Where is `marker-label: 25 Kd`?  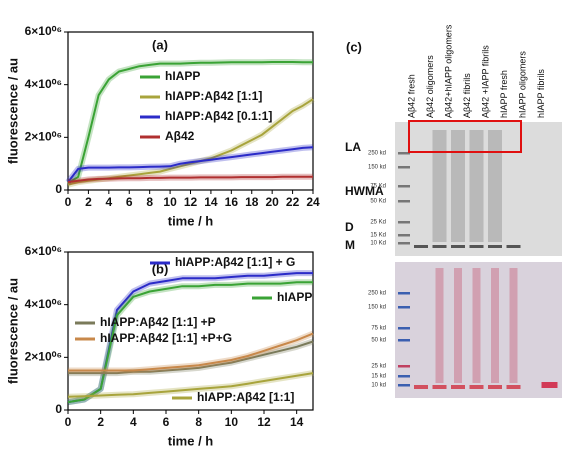 marker-label: 25 Kd is located at coordinates (378, 223).